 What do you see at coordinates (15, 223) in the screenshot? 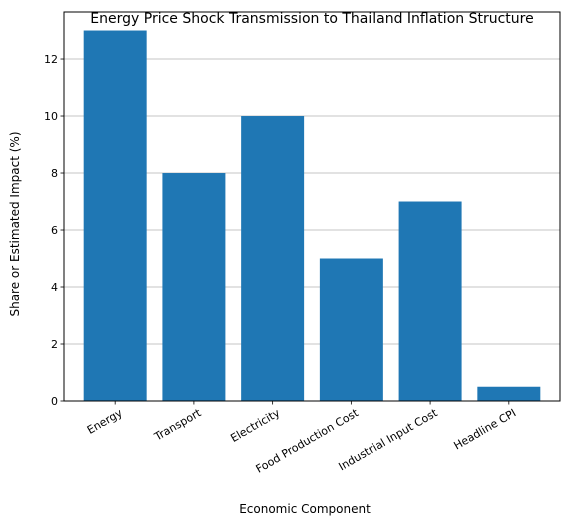
I see `y-axis-label: Share or Estimated Impact (%)` at bounding box center [15, 223].